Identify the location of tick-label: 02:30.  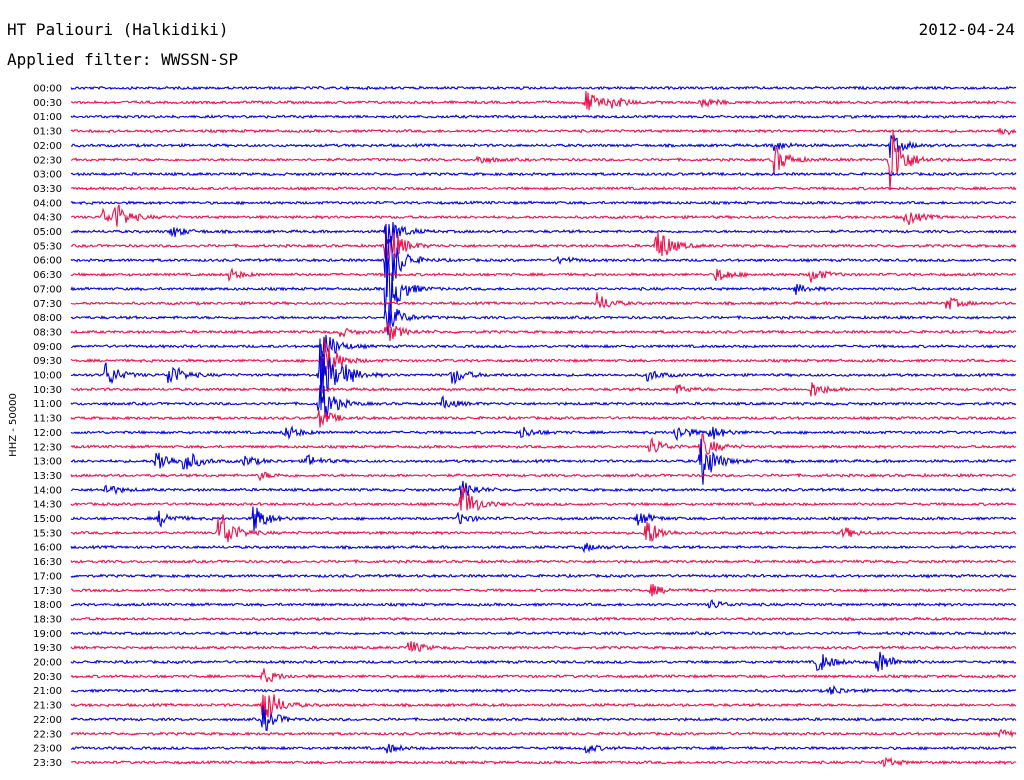
(47, 160).